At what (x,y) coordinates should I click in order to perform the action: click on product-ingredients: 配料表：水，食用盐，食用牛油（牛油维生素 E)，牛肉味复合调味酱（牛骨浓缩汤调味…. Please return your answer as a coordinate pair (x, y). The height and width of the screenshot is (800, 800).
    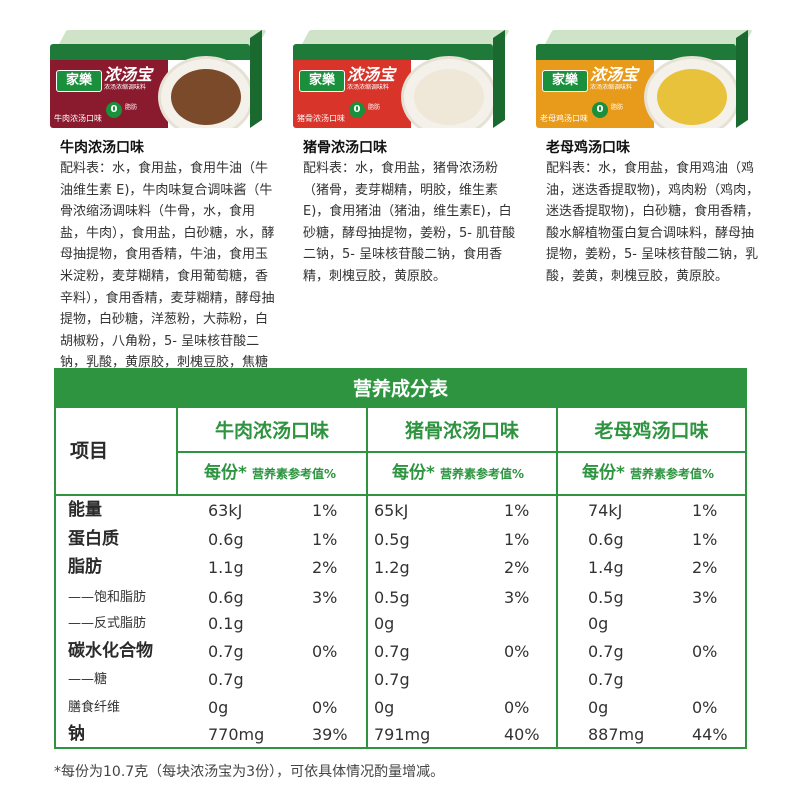
    Looking at the image, I should click on (167, 276).